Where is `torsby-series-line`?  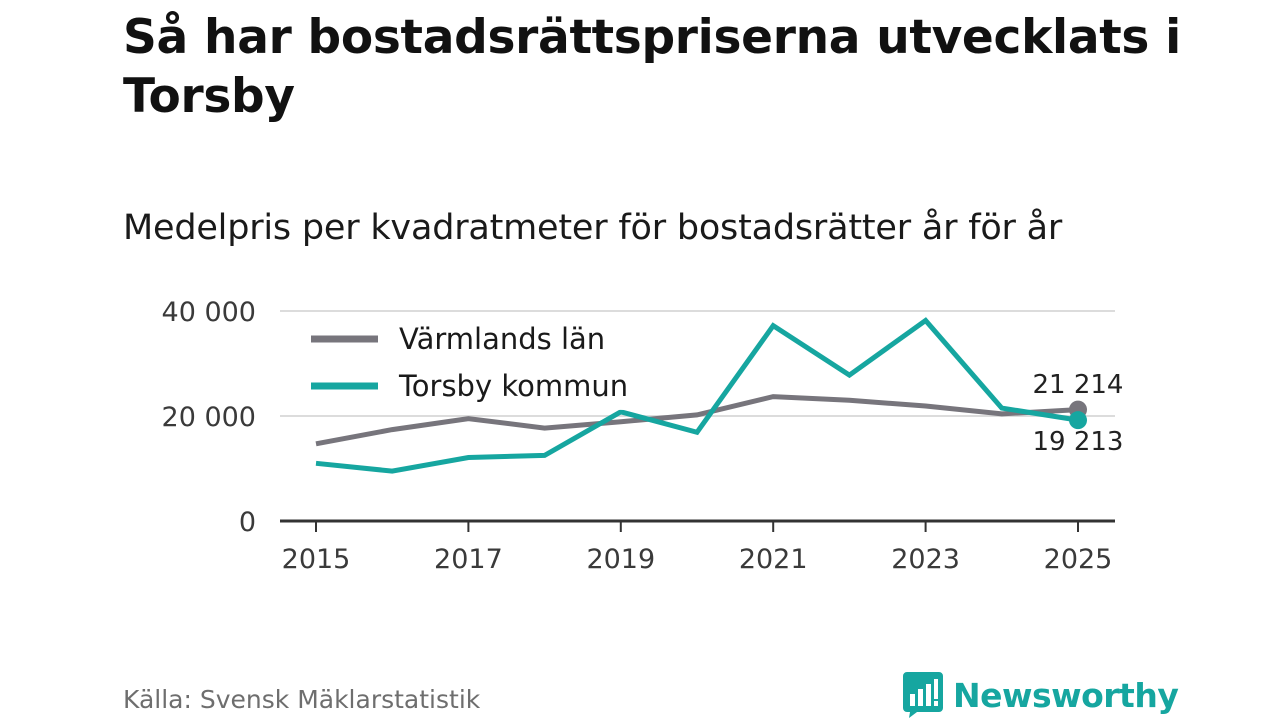
torsby-series-line is located at coordinates (697, 395).